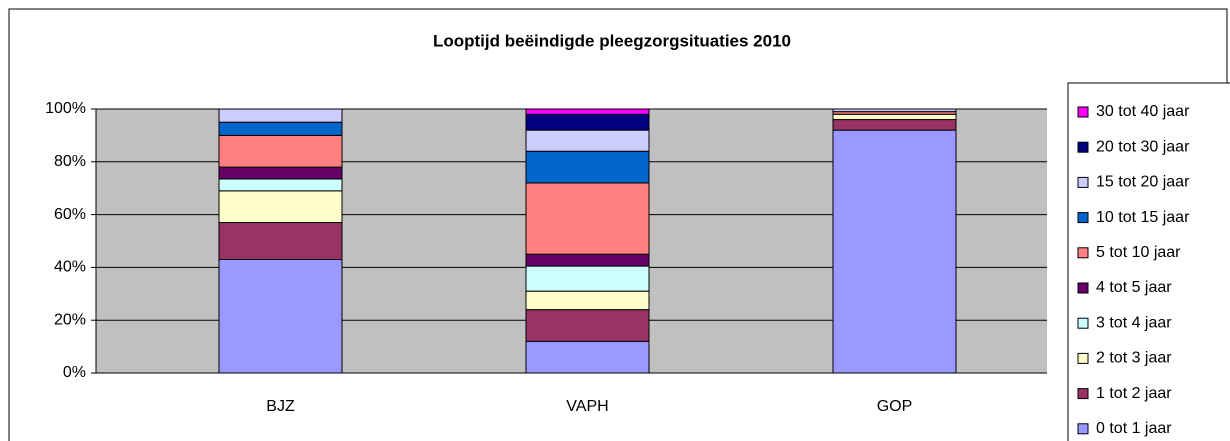 The width and height of the screenshot is (1230, 441). What do you see at coordinates (1143, 182) in the screenshot?
I see `legend-label: 15 tot 20 jaar` at bounding box center [1143, 182].